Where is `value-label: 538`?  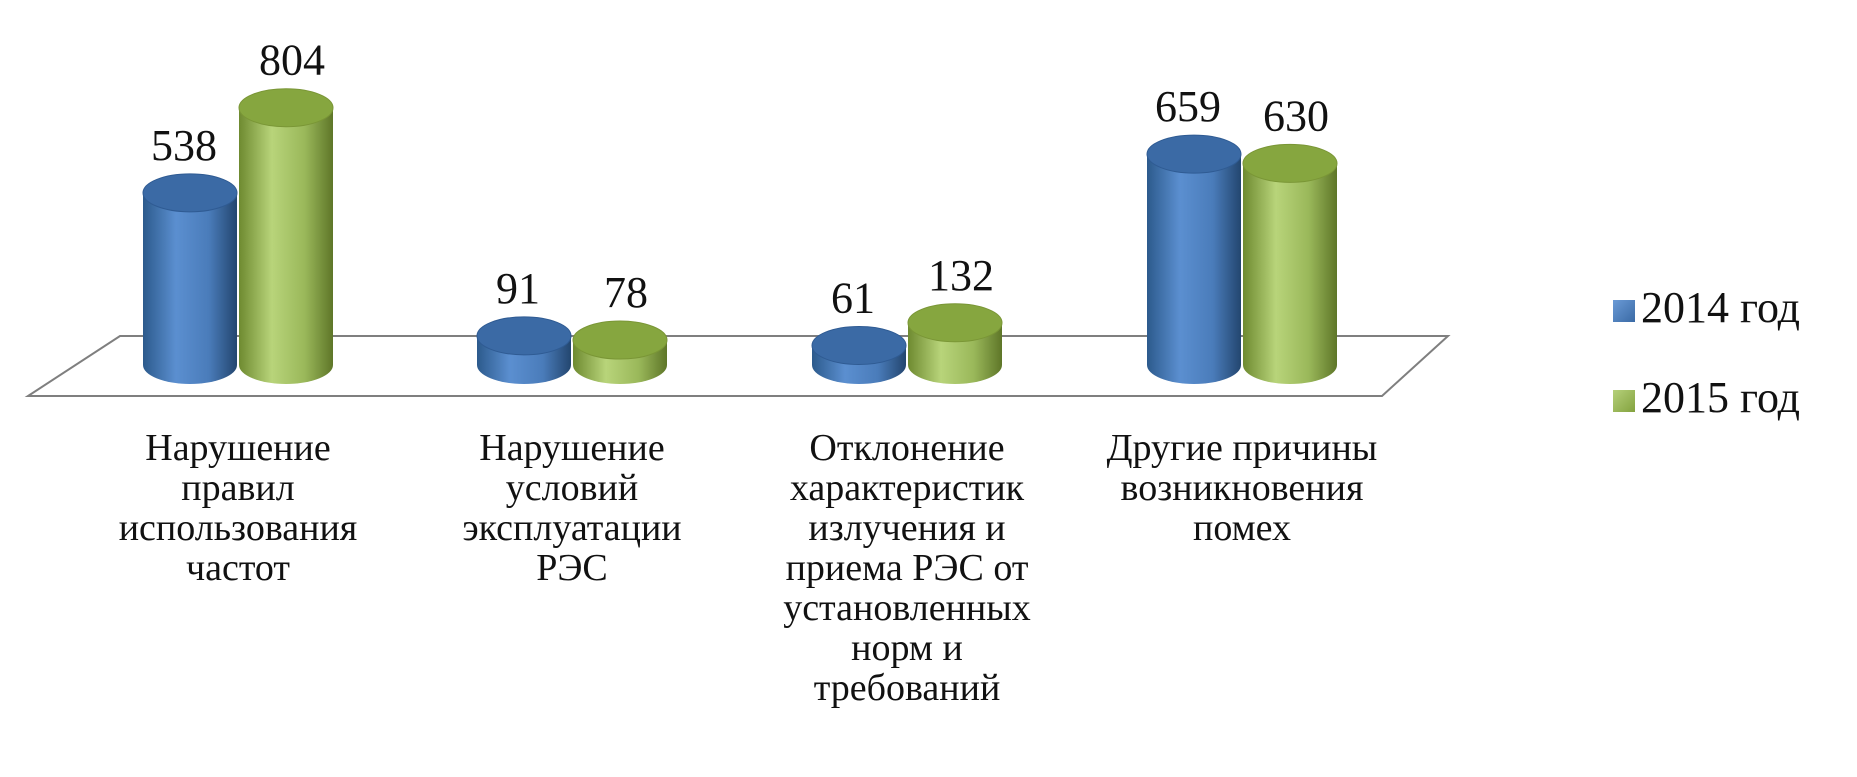
value-label: 538 is located at coordinates (184, 145).